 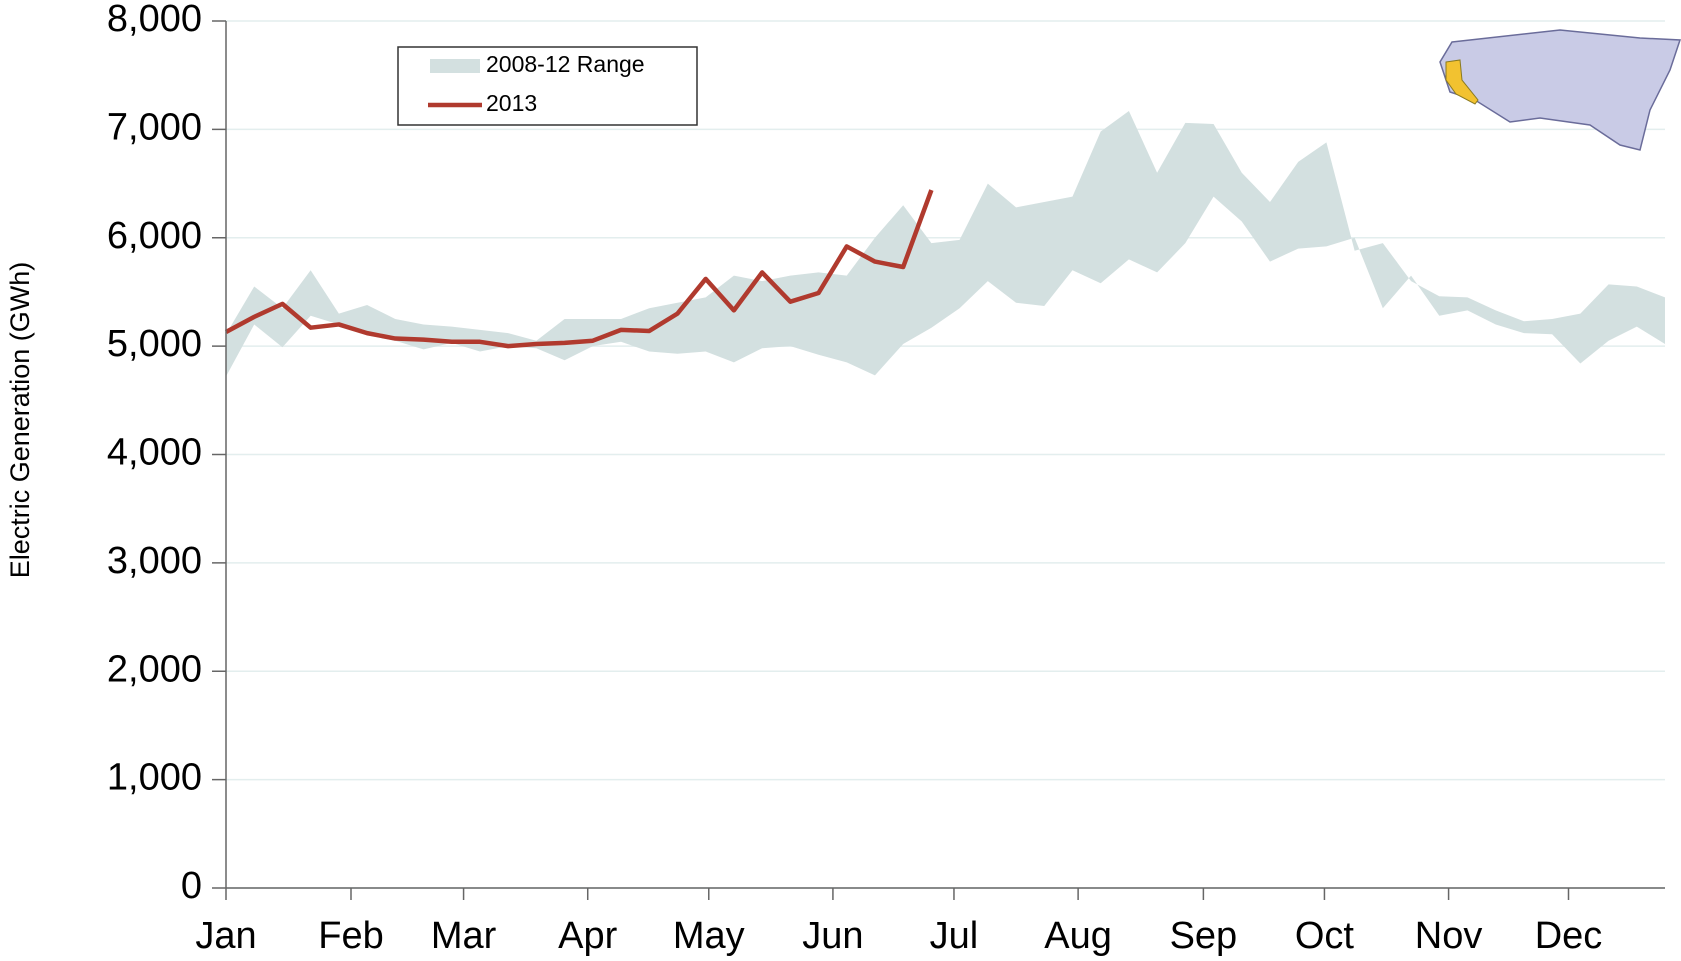 What do you see at coordinates (1078, 936) in the screenshot?
I see `x-tick-label: Aug` at bounding box center [1078, 936].